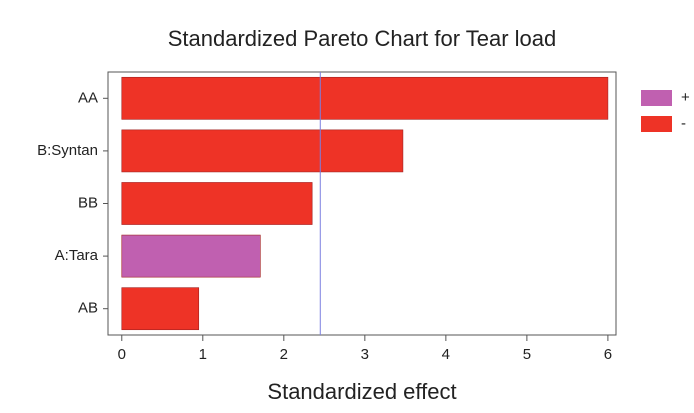 This screenshot has height=413, width=694. What do you see at coordinates (527, 354) in the screenshot?
I see `x-tick-label: 5` at bounding box center [527, 354].